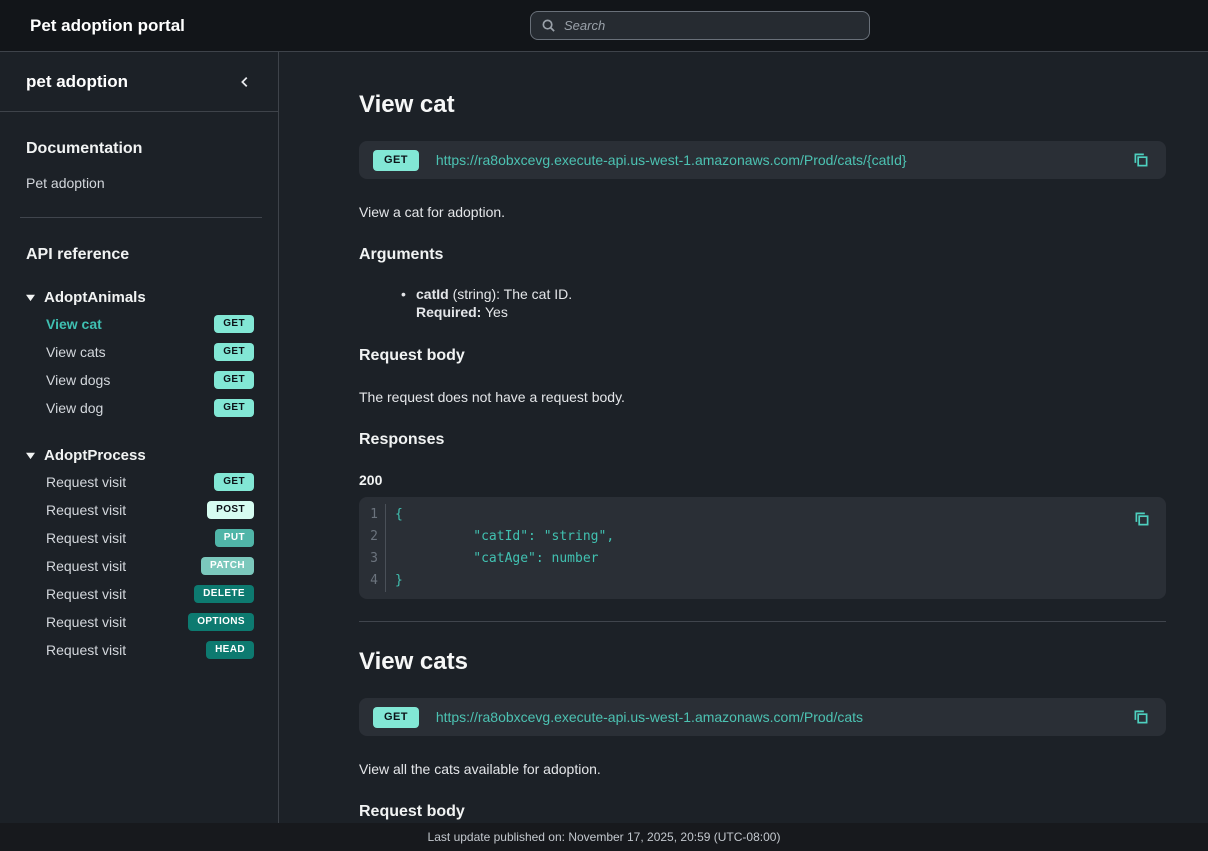  Describe the element at coordinates (152, 297) in the screenshot. I see `group-adoptanimals: AdoptAnimals` at that location.